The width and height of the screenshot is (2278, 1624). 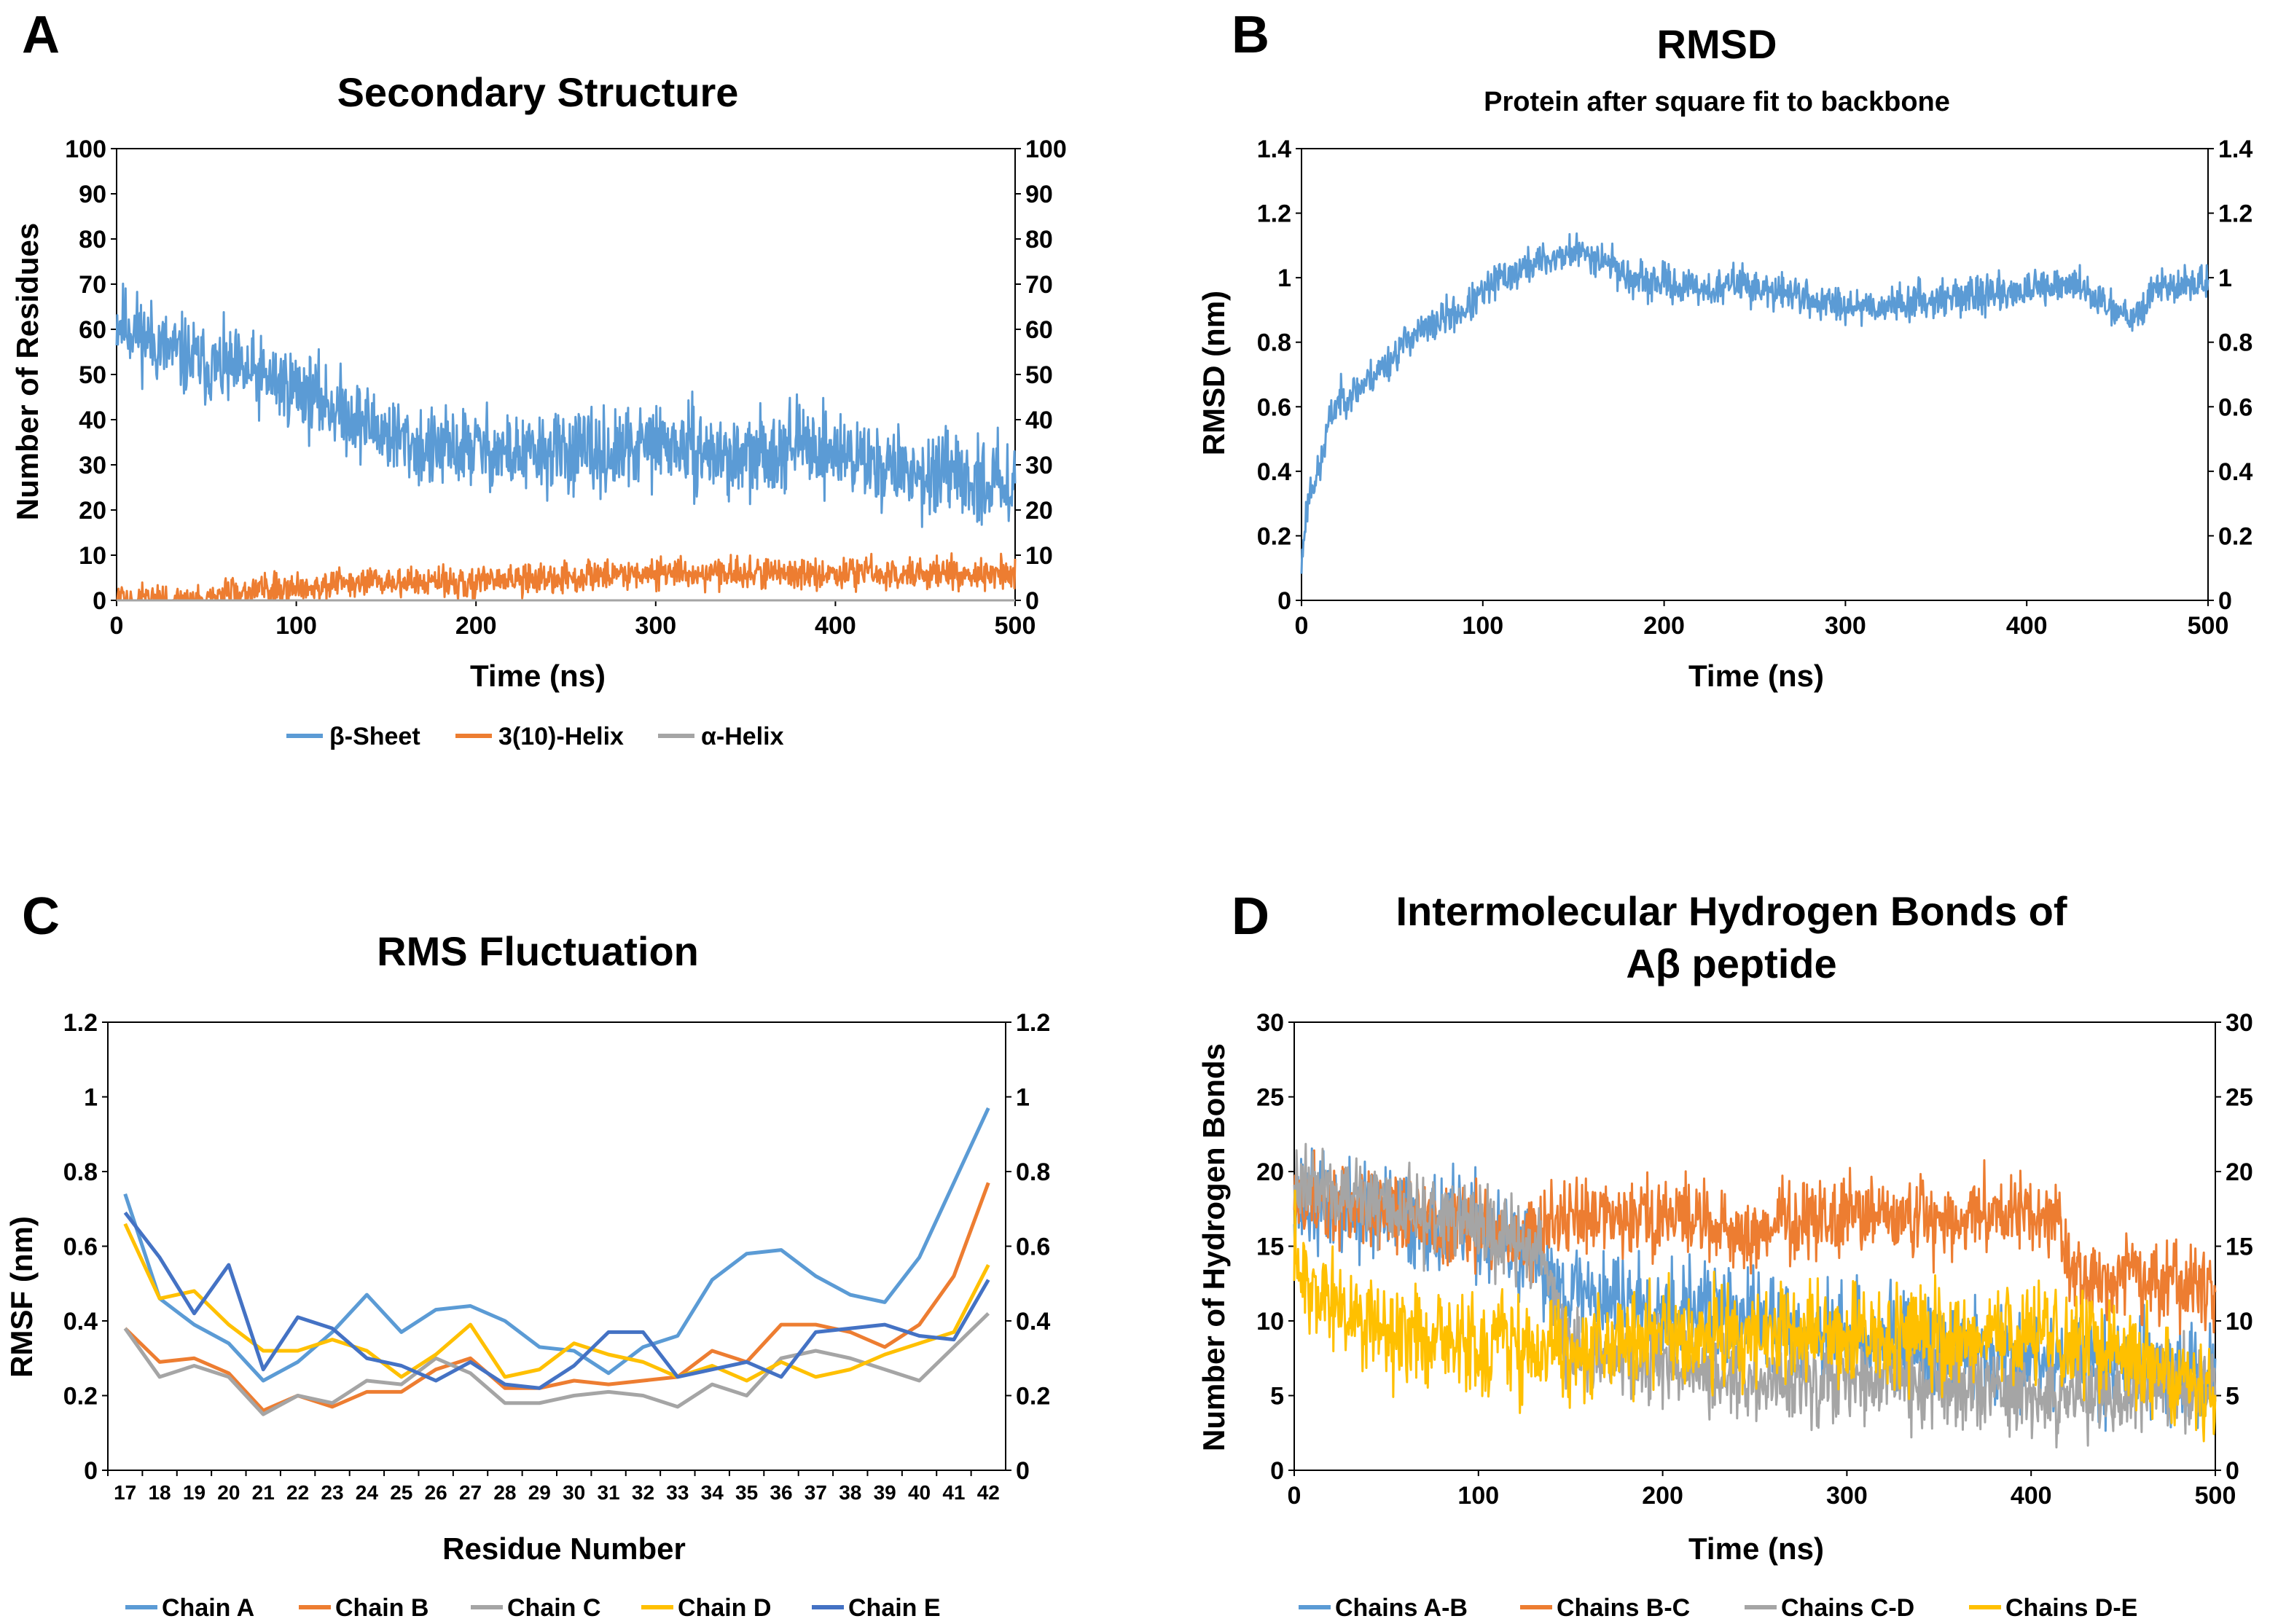 What do you see at coordinates (1039, 240) in the screenshot?
I see `y-tick-label-right: 80` at bounding box center [1039, 240].